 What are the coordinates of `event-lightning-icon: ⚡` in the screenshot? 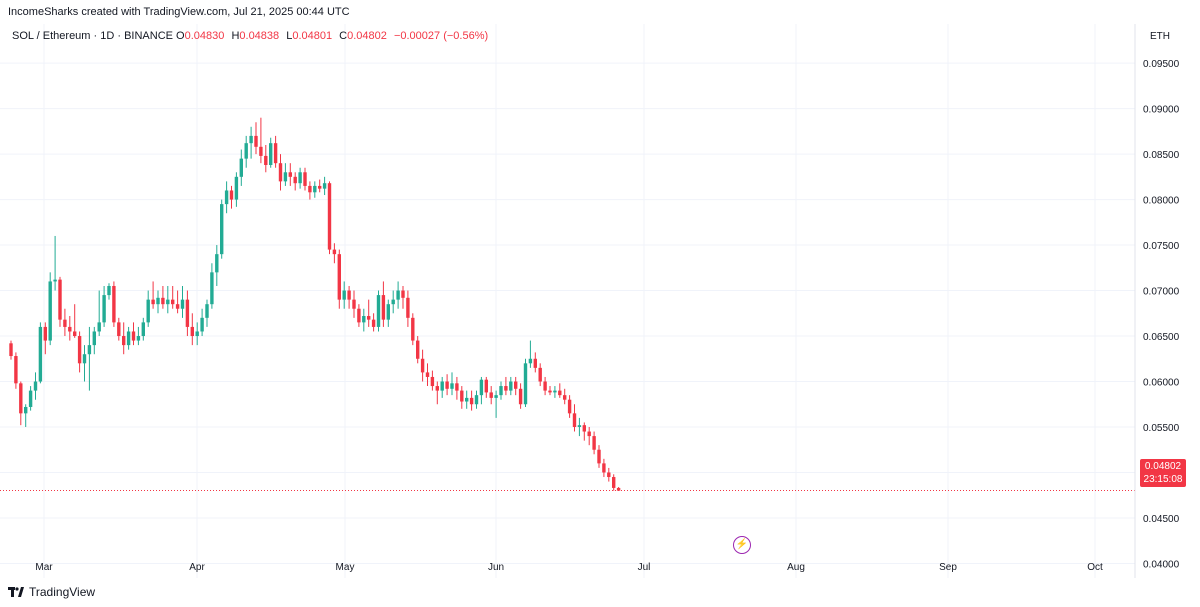 It's located at (742, 545).